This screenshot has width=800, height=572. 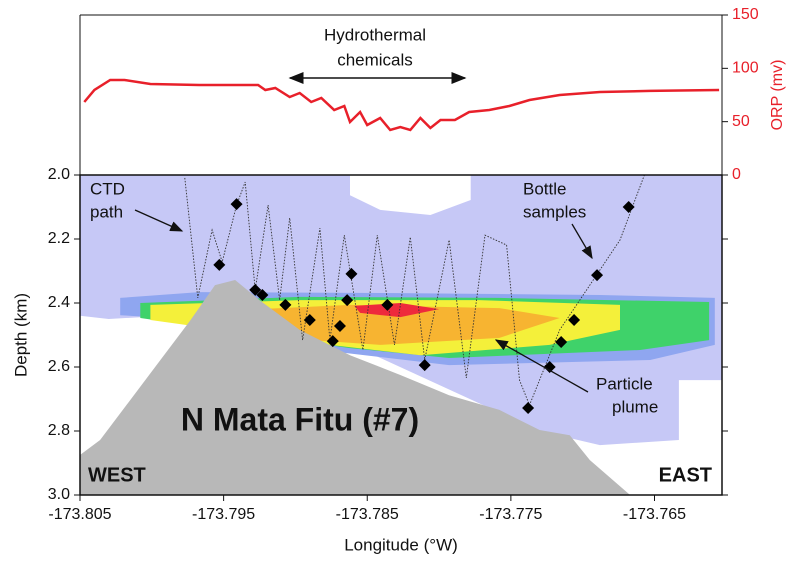 I want to click on annotation: Bottle, so click(x=544, y=188).